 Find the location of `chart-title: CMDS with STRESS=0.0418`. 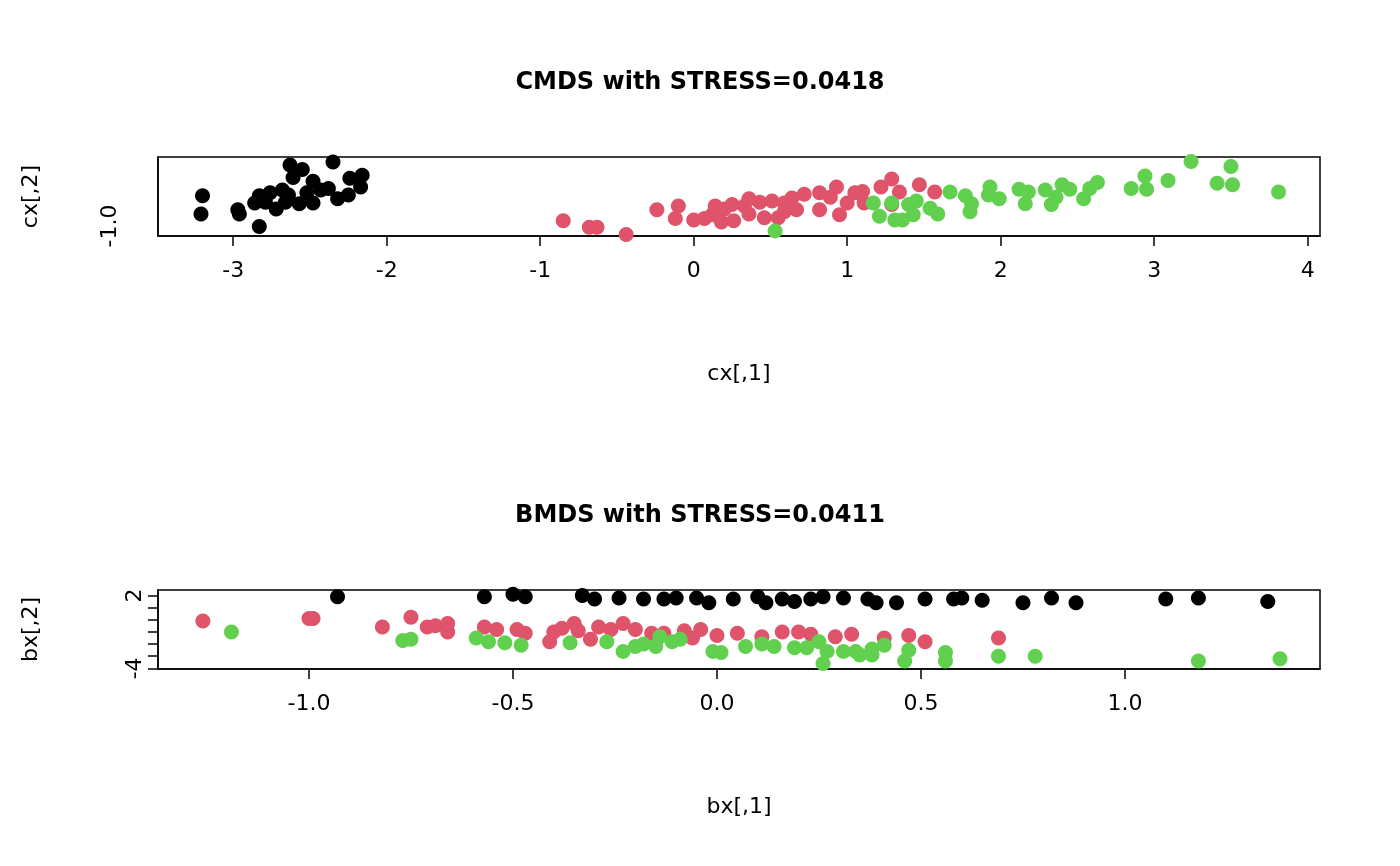

chart-title: CMDS with STRESS=0.0418 is located at coordinates (700, 81).